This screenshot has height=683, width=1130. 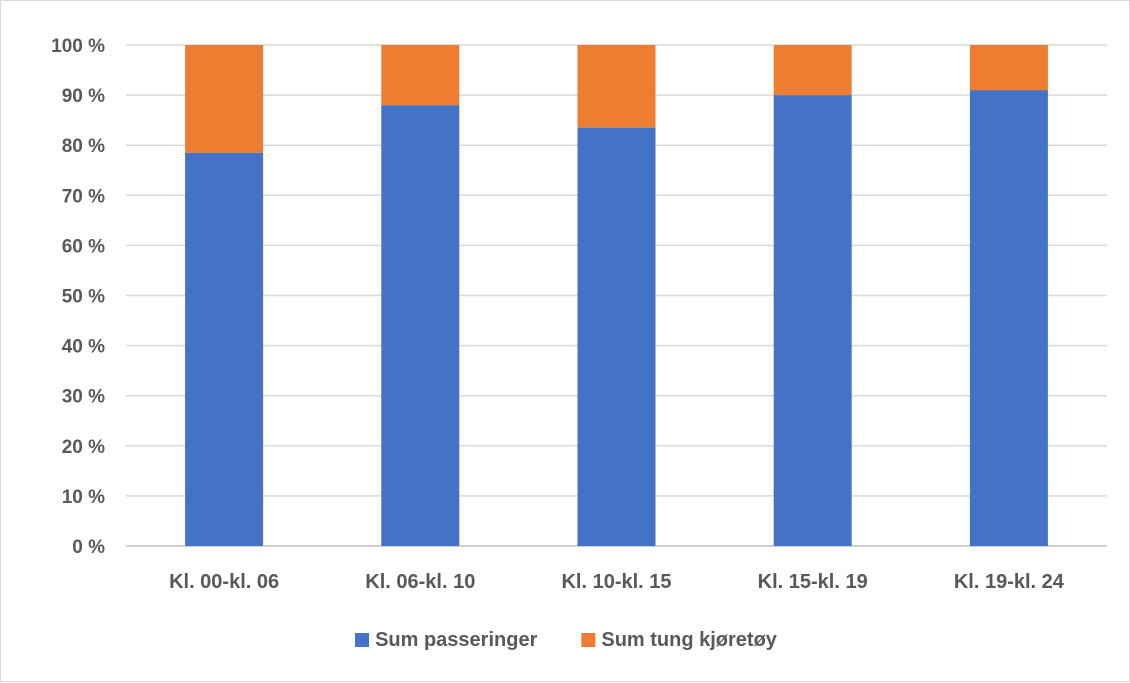 What do you see at coordinates (813, 582) in the screenshot?
I see `x-tick-label: Kl. 15-kl. 19` at bounding box center [813, 582].